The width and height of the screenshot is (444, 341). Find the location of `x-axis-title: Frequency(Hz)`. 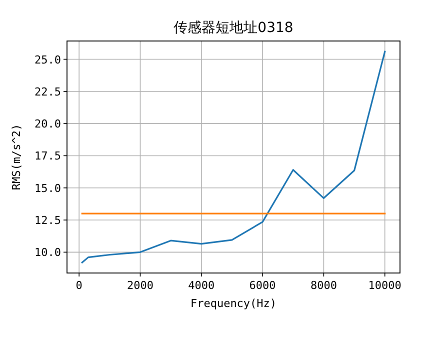

x-axis-title: Frequency(Hz) is located at coordinates (233, 303).